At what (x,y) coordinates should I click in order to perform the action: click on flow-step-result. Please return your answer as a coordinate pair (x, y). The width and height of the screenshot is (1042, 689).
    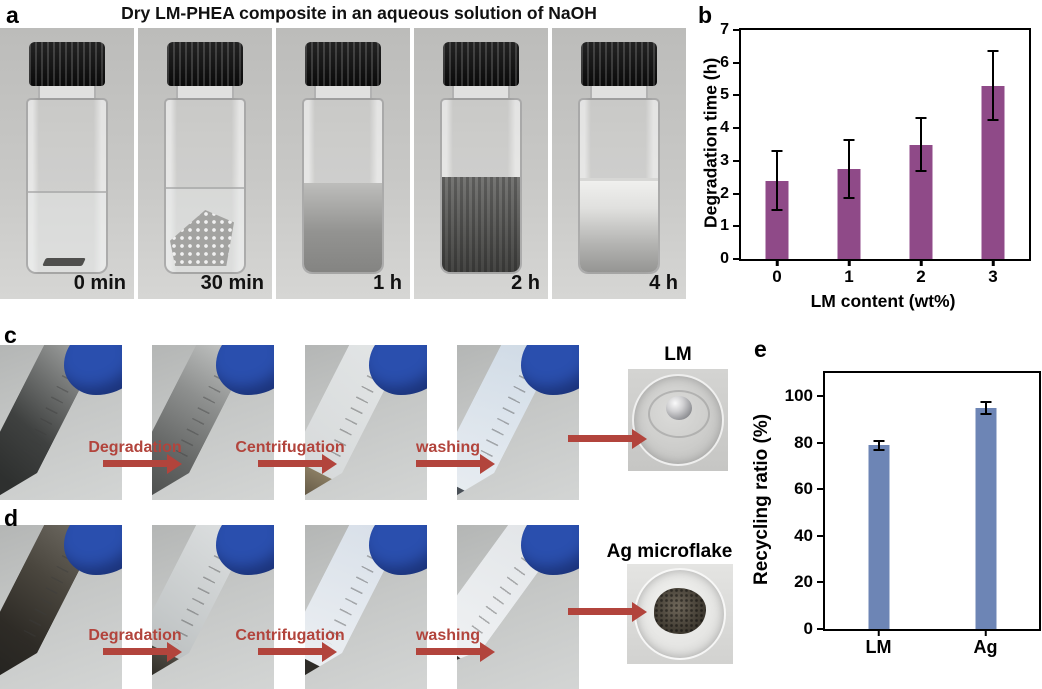
    Looking at the image, I should click on (600, 610).